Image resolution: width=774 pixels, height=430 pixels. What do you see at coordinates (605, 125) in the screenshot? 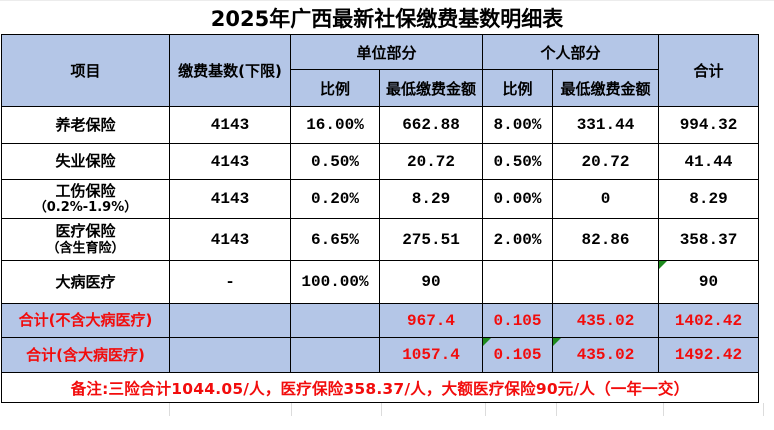
I see `personal-min-cell: 331.44` at bounding box center [605, 125].